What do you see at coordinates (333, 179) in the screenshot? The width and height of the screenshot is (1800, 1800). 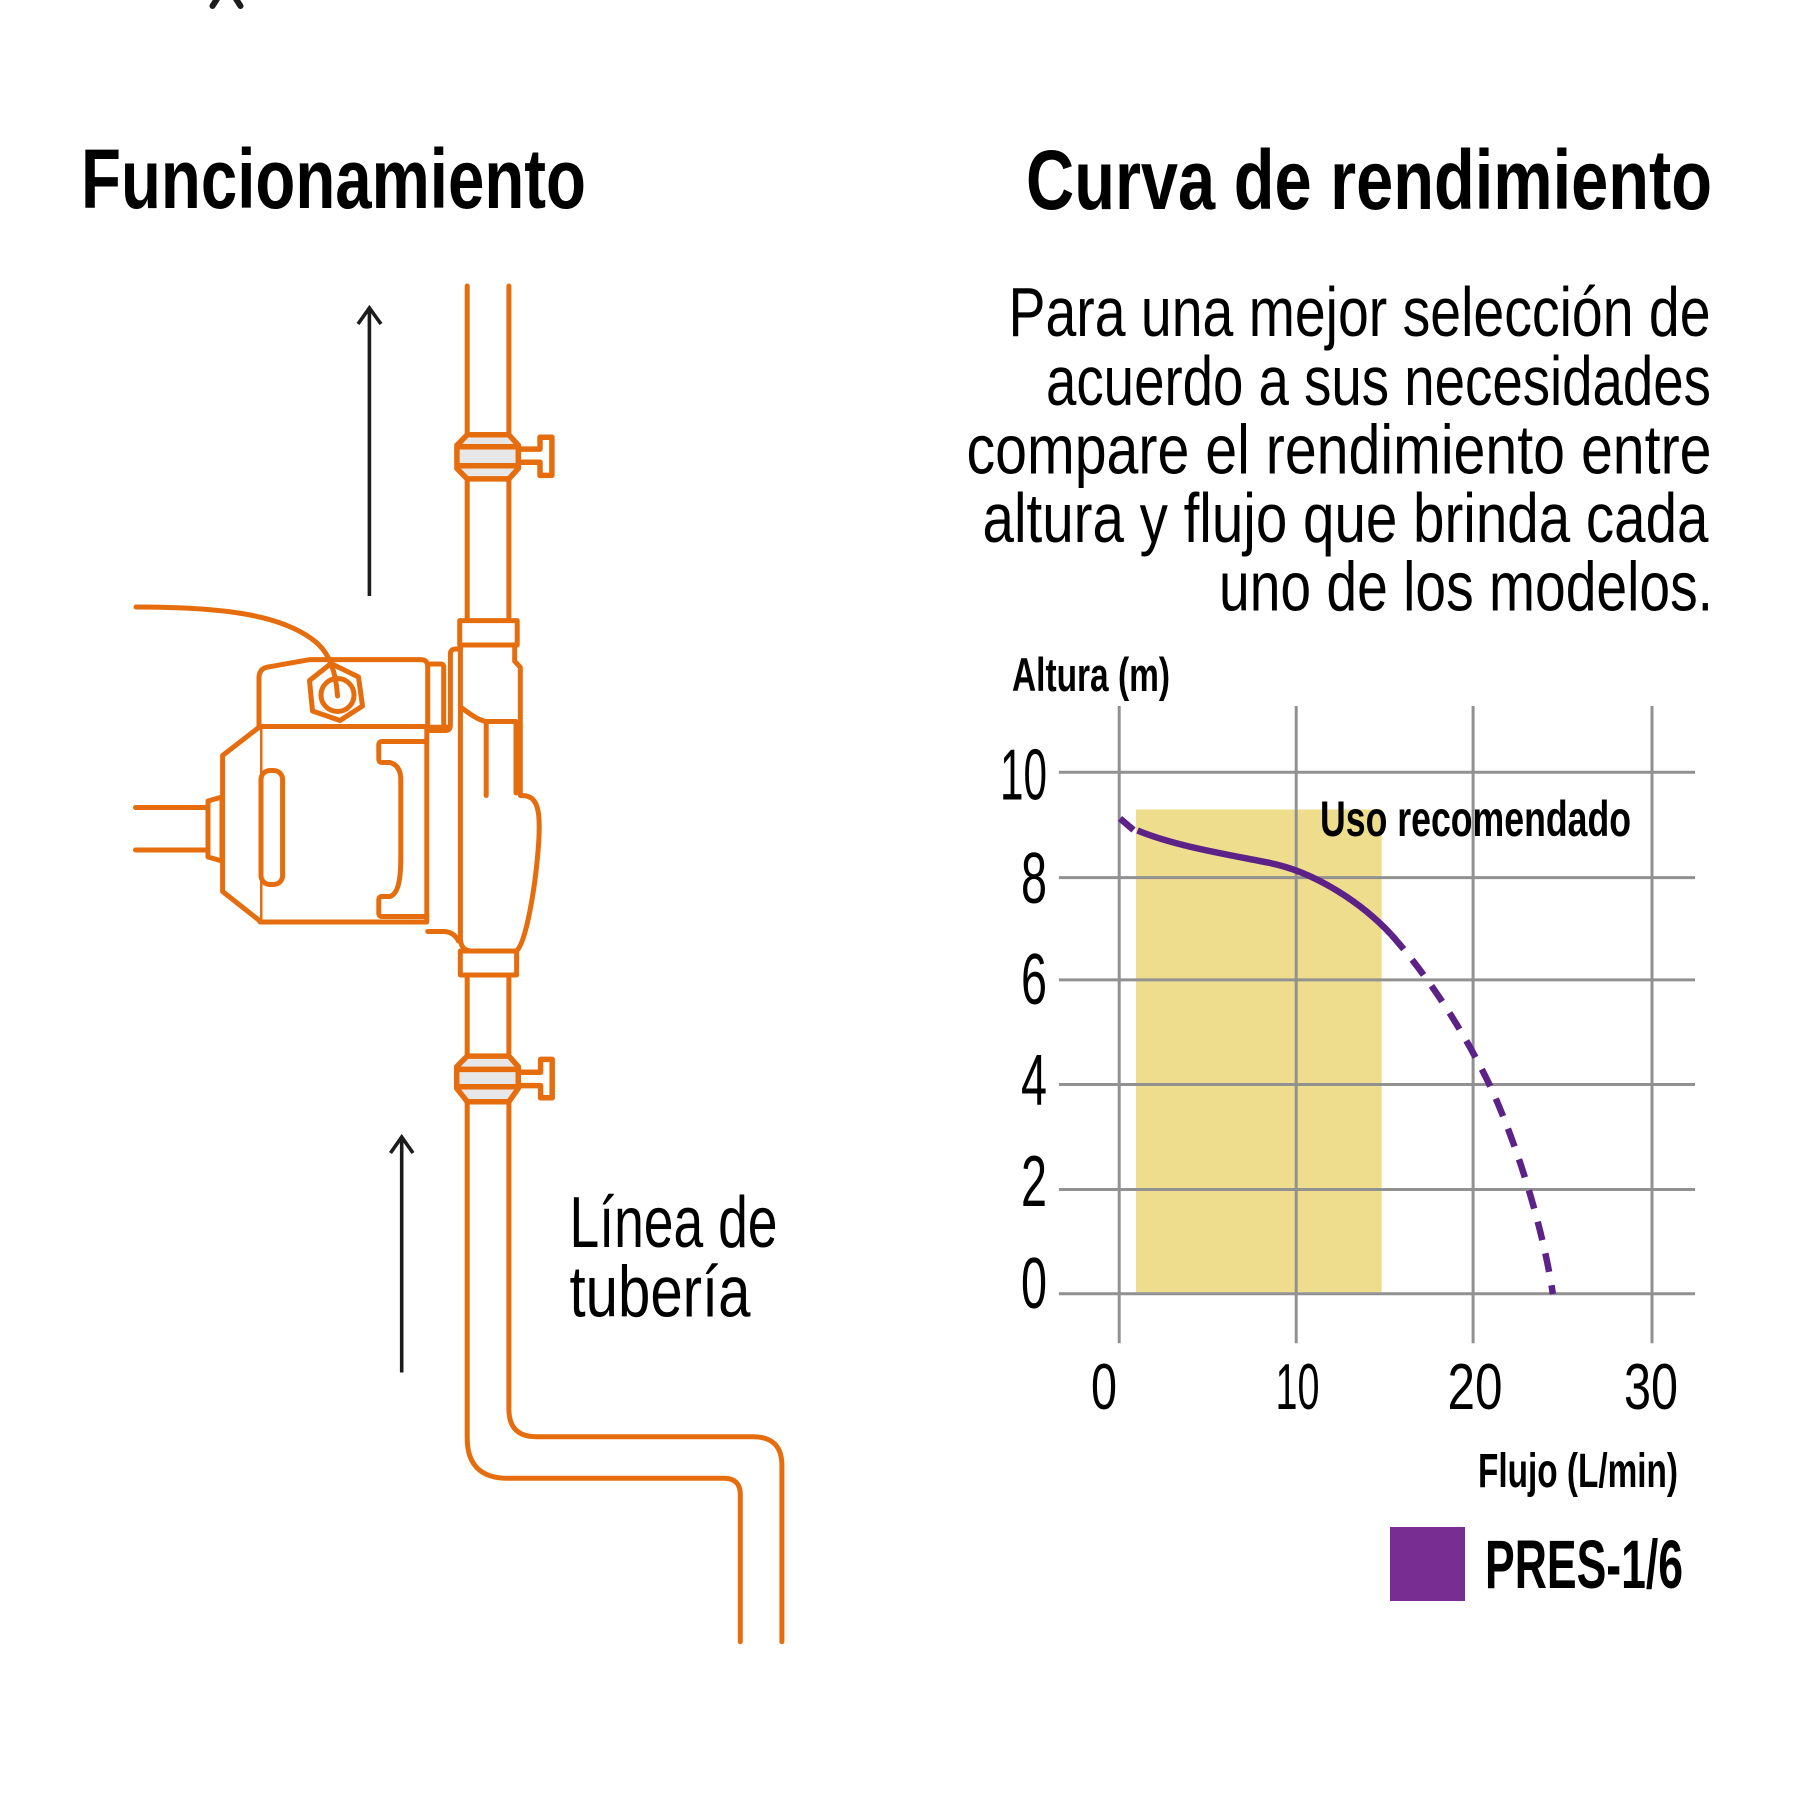 I see `svg-text: Funcionamiento` at bounding box center [333, 179].